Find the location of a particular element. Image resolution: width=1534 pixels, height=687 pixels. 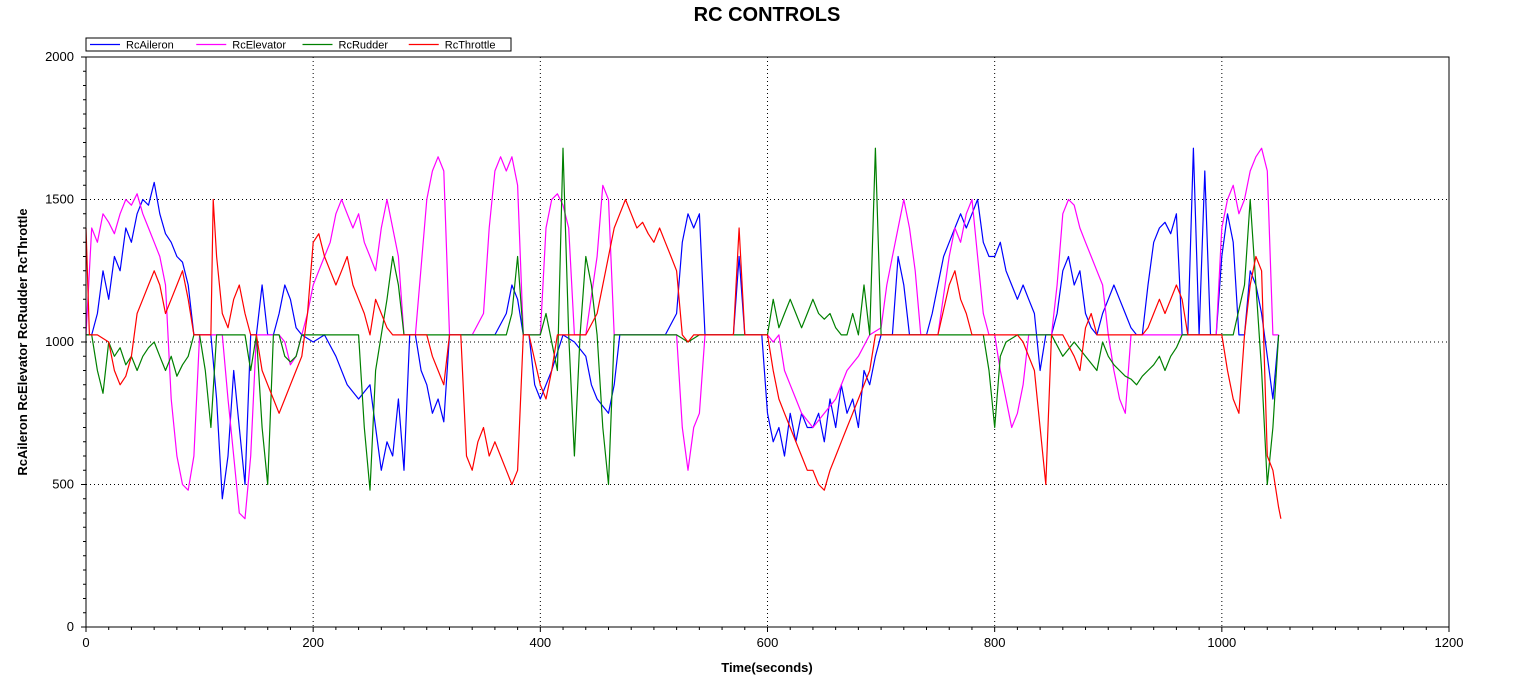

x-tick-label: 200 is located at coordinates (313, 642).